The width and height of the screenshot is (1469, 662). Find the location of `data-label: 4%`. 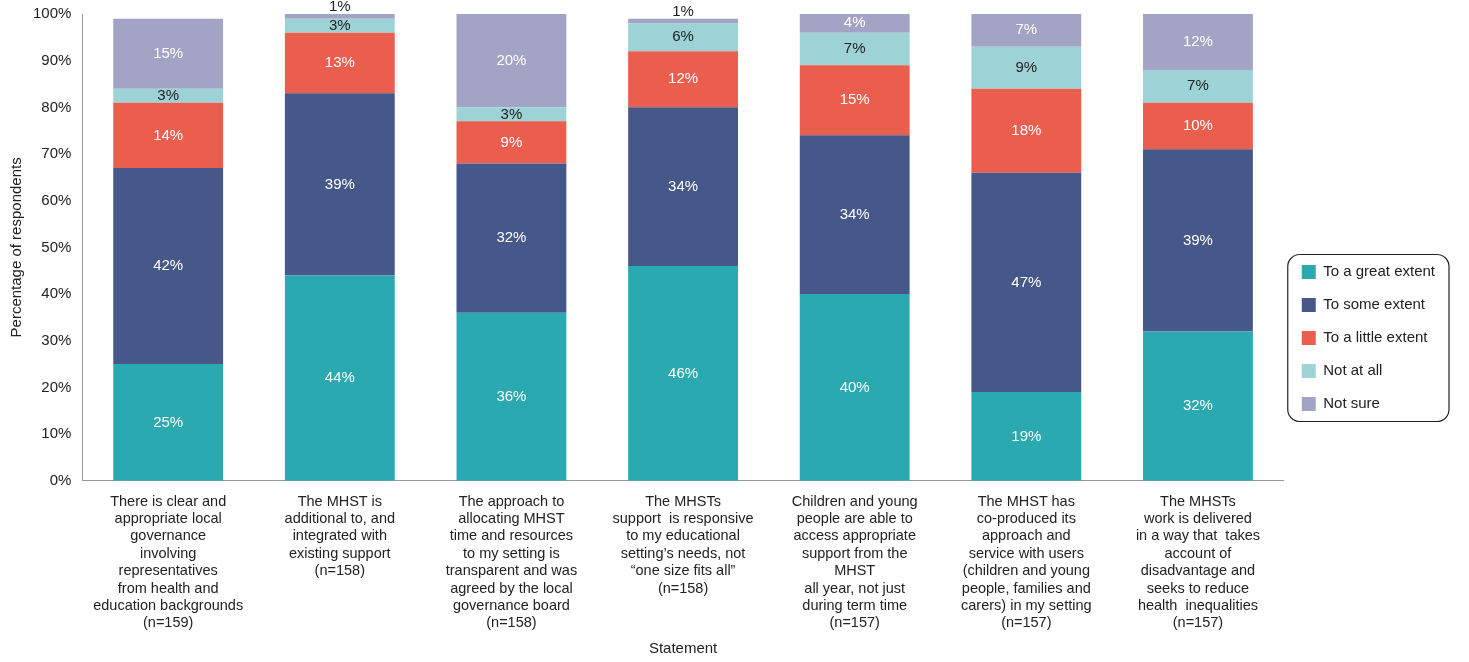

data-label: 4% is located at coordinates (854, 22).